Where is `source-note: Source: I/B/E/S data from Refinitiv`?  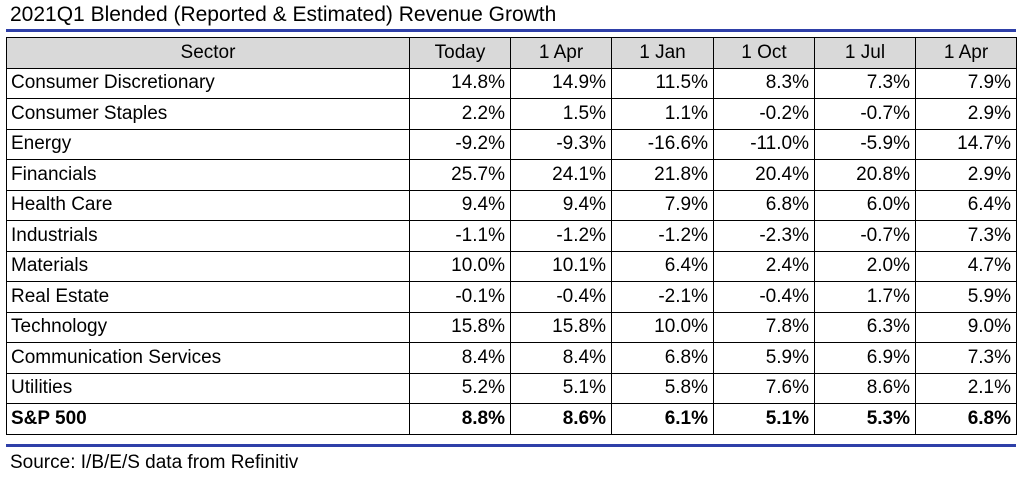
source-note: Source: I/B/E/S data from Refinitiv is located at coordinates (154, 462).